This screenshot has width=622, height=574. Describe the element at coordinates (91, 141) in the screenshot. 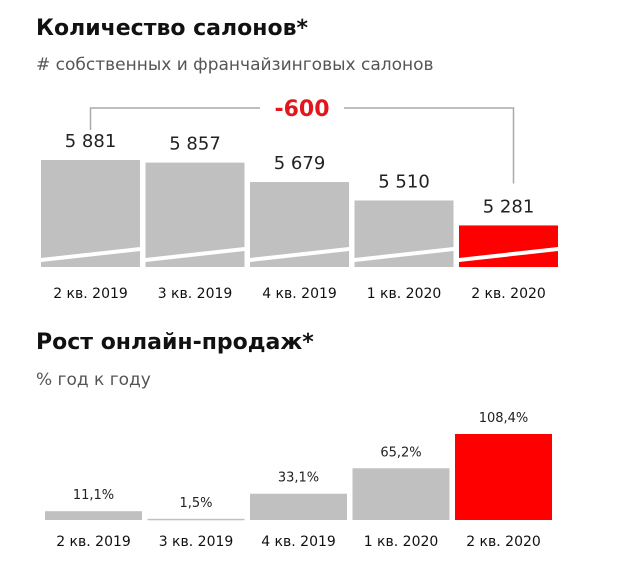

I see `data-label: 5 881` at that location.